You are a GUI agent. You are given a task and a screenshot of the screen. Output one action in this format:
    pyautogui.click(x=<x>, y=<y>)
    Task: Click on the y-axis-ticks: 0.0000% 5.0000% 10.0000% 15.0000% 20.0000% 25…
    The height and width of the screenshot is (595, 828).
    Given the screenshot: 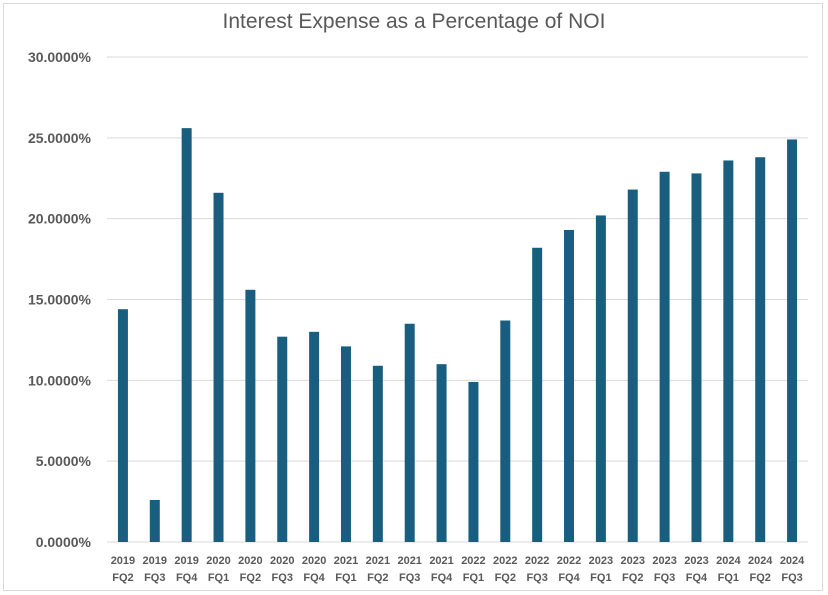 What is the action you would take?
    pyautogui.click(x=60, y=299)
    